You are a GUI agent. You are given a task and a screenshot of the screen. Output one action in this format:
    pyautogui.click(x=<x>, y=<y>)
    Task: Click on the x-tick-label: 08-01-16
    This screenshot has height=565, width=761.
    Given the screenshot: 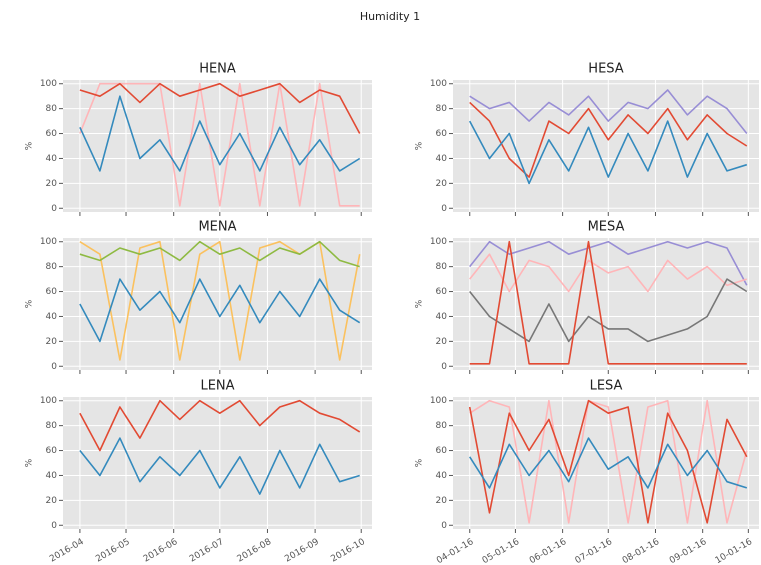 What is the action you would take?
    pyautogui.click(x=641, y=551)
    